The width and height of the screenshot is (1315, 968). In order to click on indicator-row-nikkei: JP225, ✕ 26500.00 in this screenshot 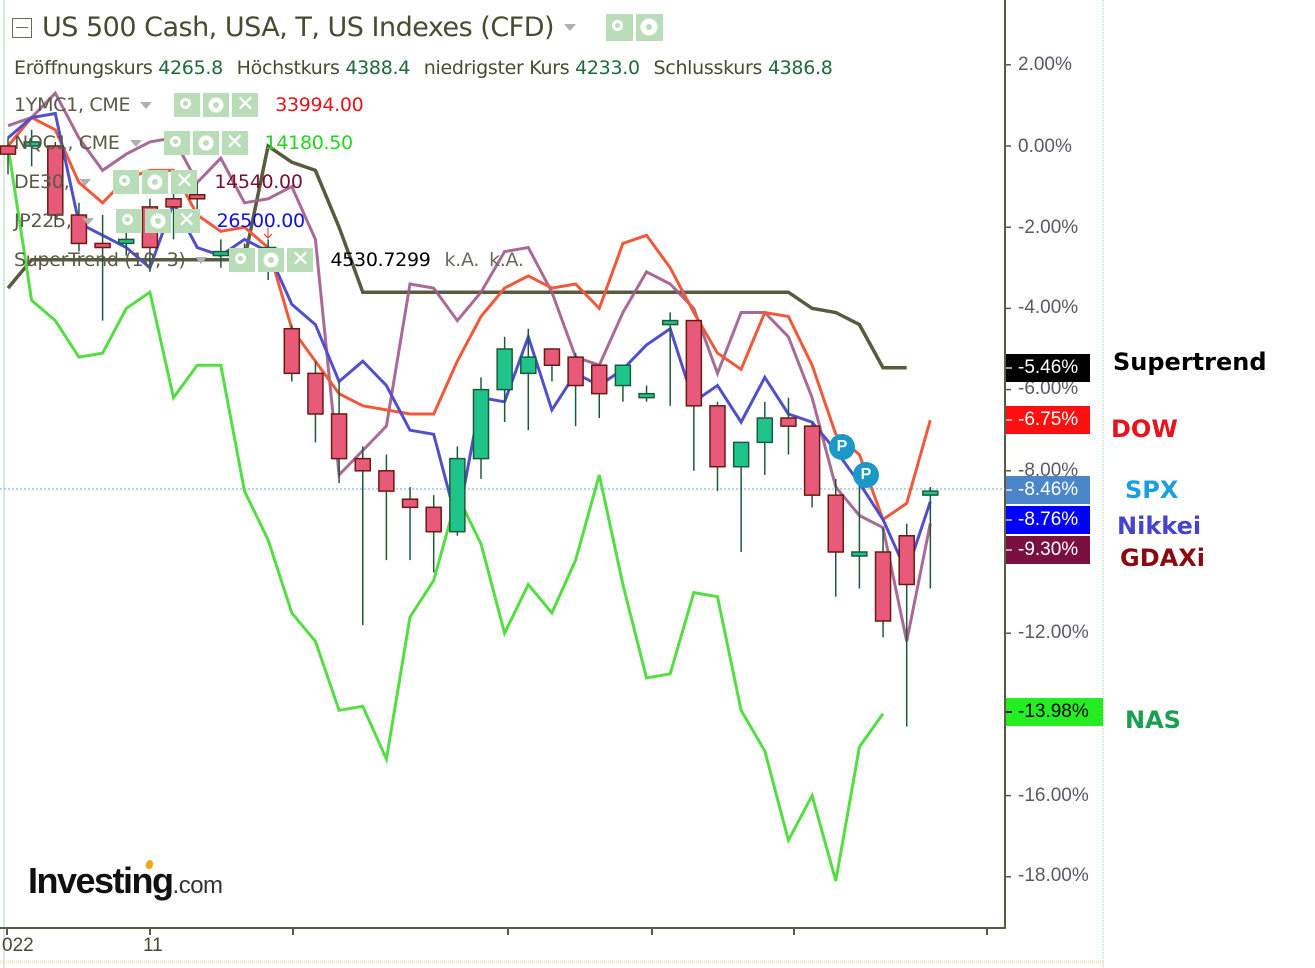, I will do `click(159, 221)`.